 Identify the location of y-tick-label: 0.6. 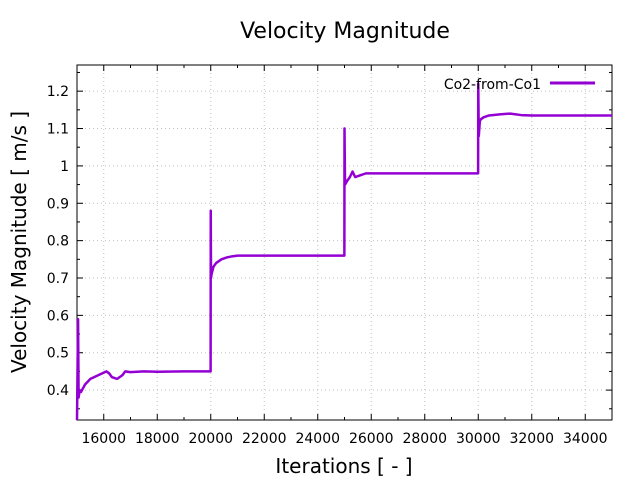
(58, 316).